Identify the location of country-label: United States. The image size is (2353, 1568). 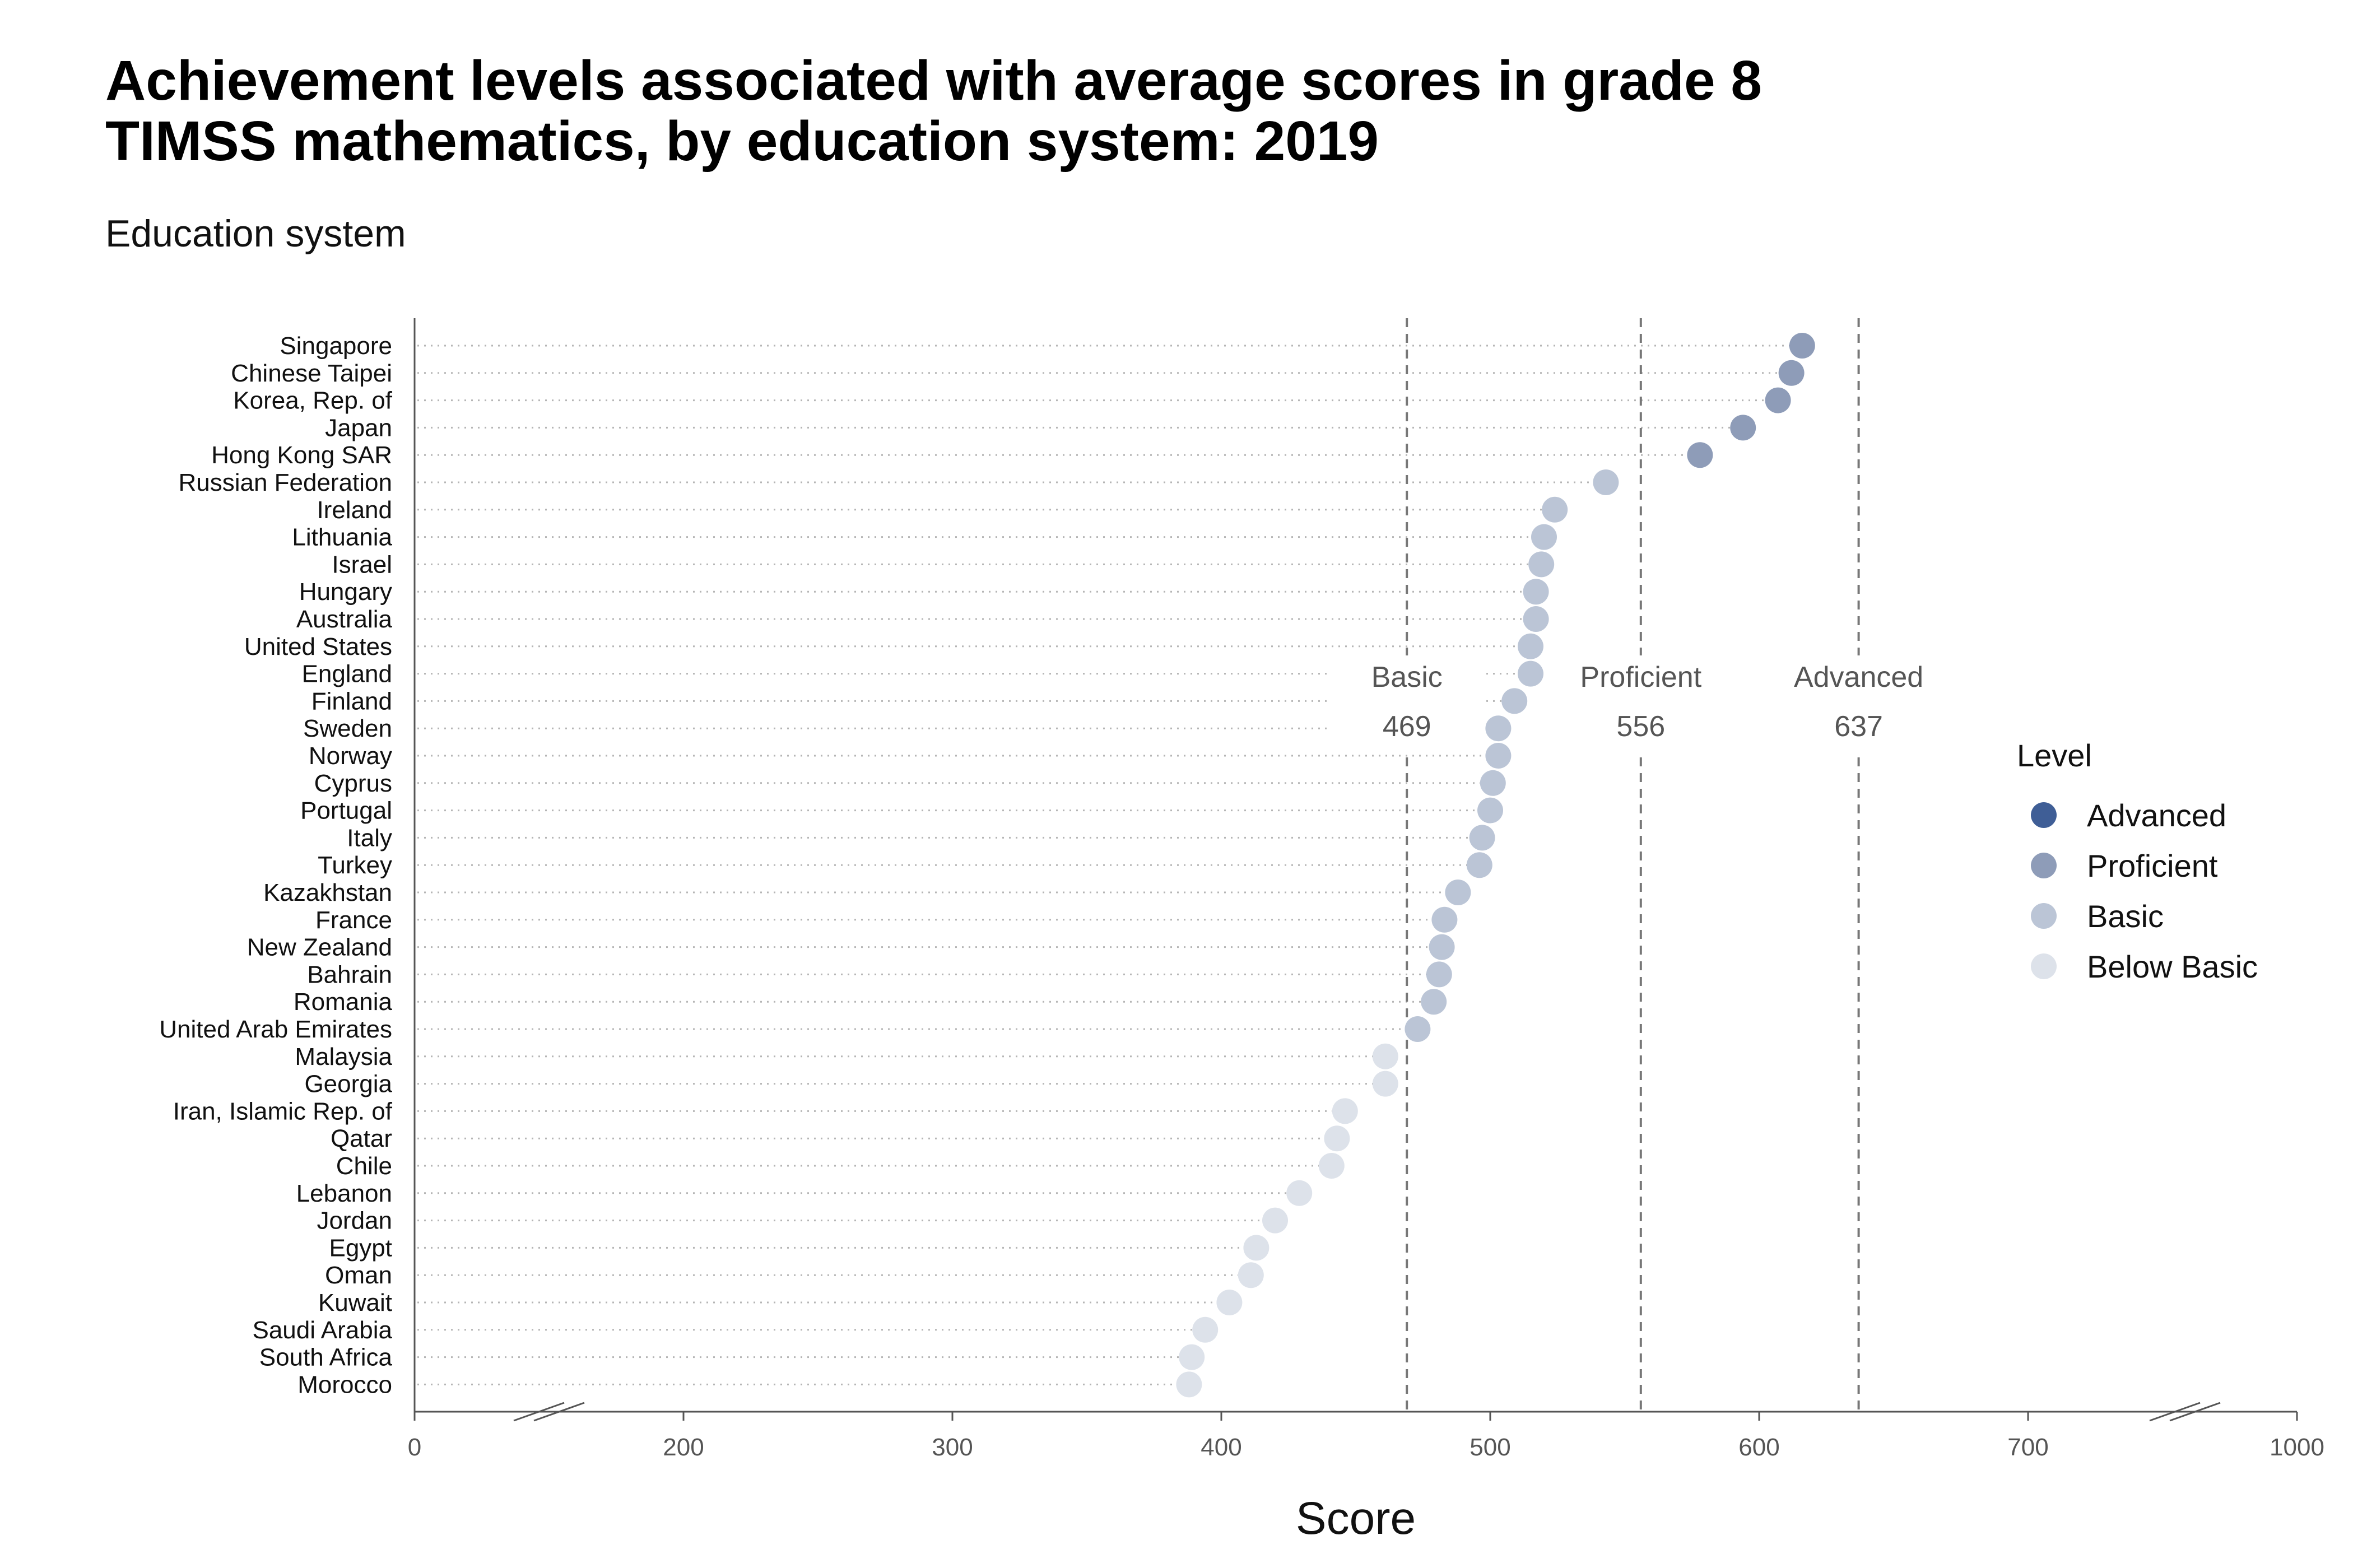
(318, 647).